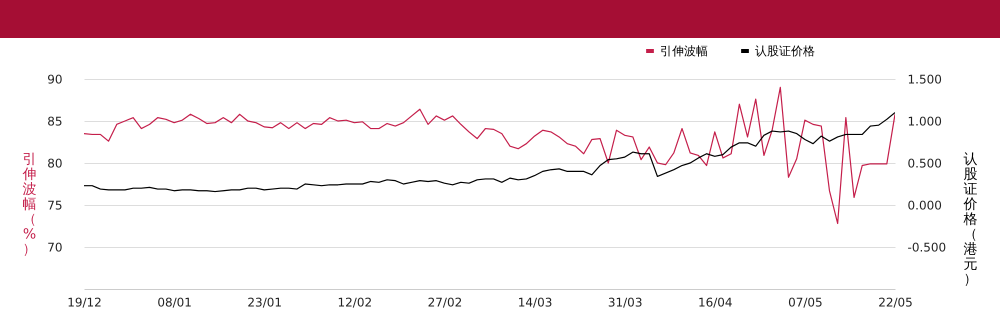 The height and width of the screenshot is (324, 1000). I want to click on y2-tick-label: 1.500, so click(925, 79).